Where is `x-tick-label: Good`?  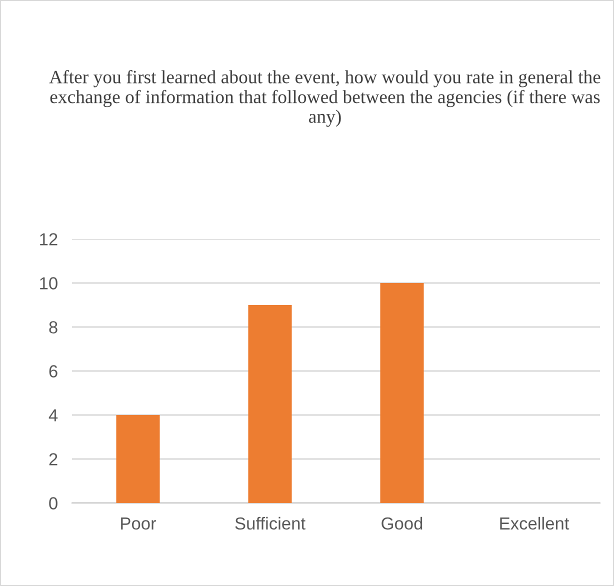 x-tick-label: Good is located at coordinates (402, 523).